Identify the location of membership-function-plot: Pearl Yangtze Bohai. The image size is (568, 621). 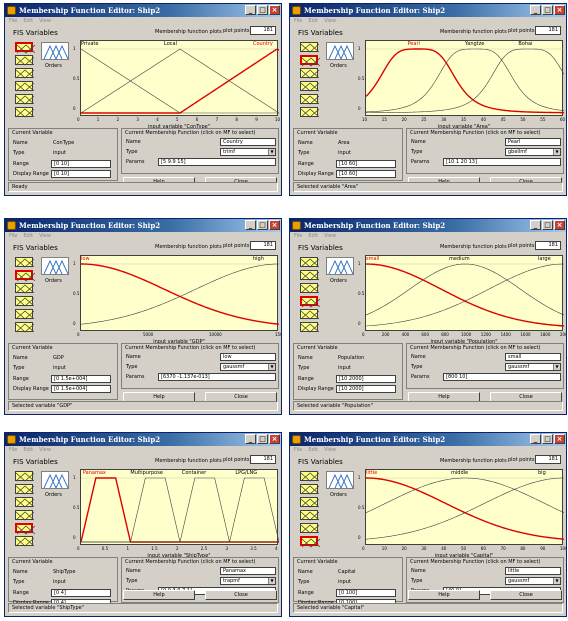
(465, 78).